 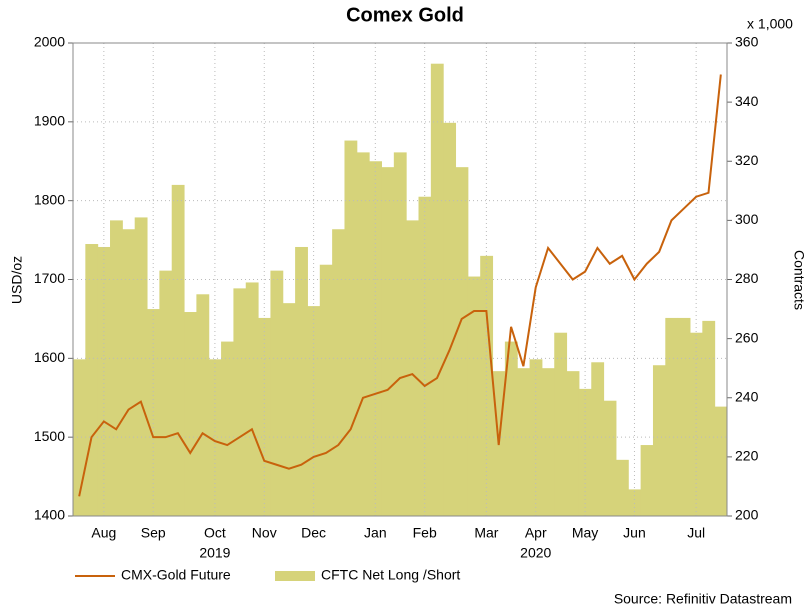 I want to click on y2-multiplier: x 1,000, so click(x=770, y=24).